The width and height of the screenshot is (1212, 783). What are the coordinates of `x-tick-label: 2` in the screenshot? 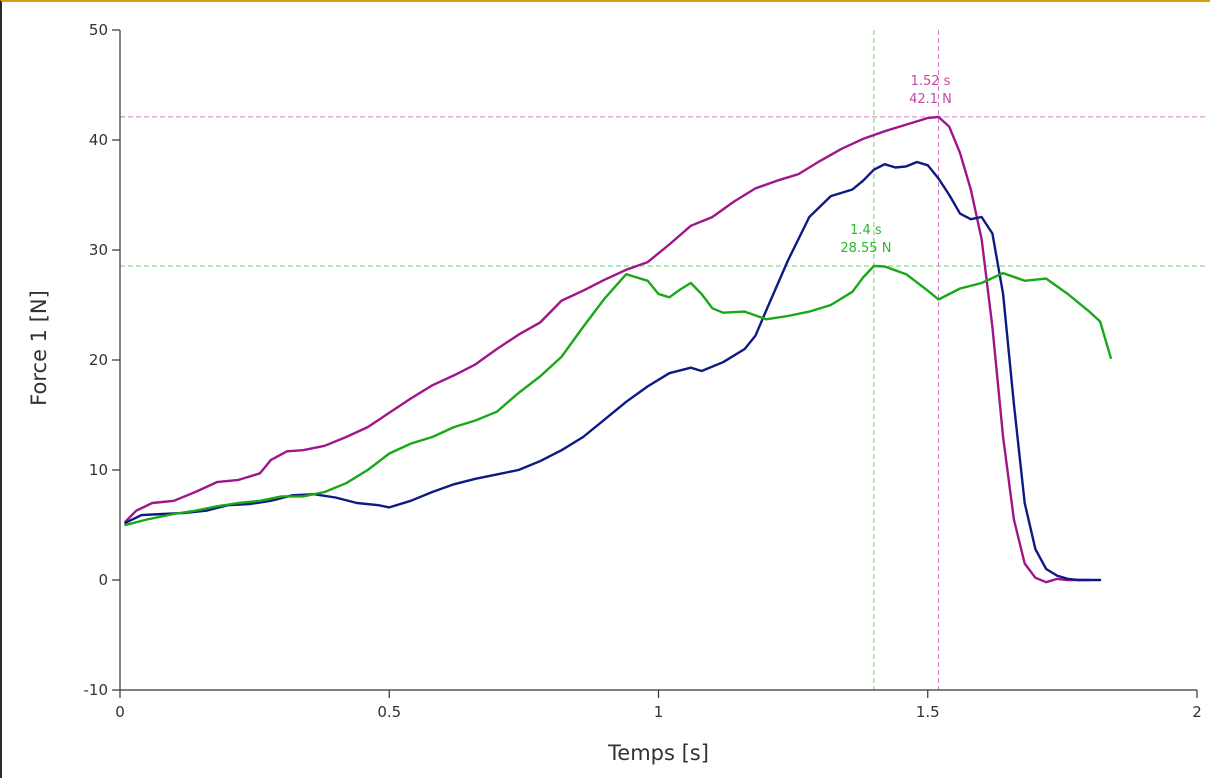 It's located at (1197, 712).